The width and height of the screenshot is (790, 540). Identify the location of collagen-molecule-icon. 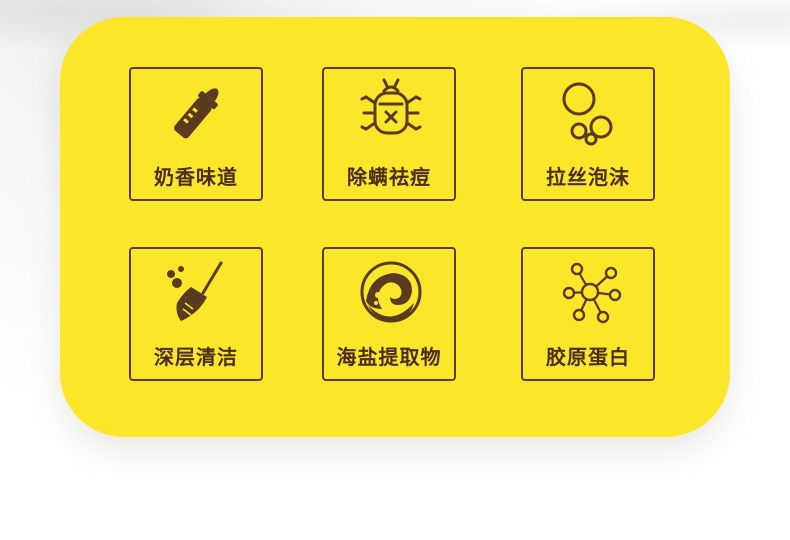
(592, 293).